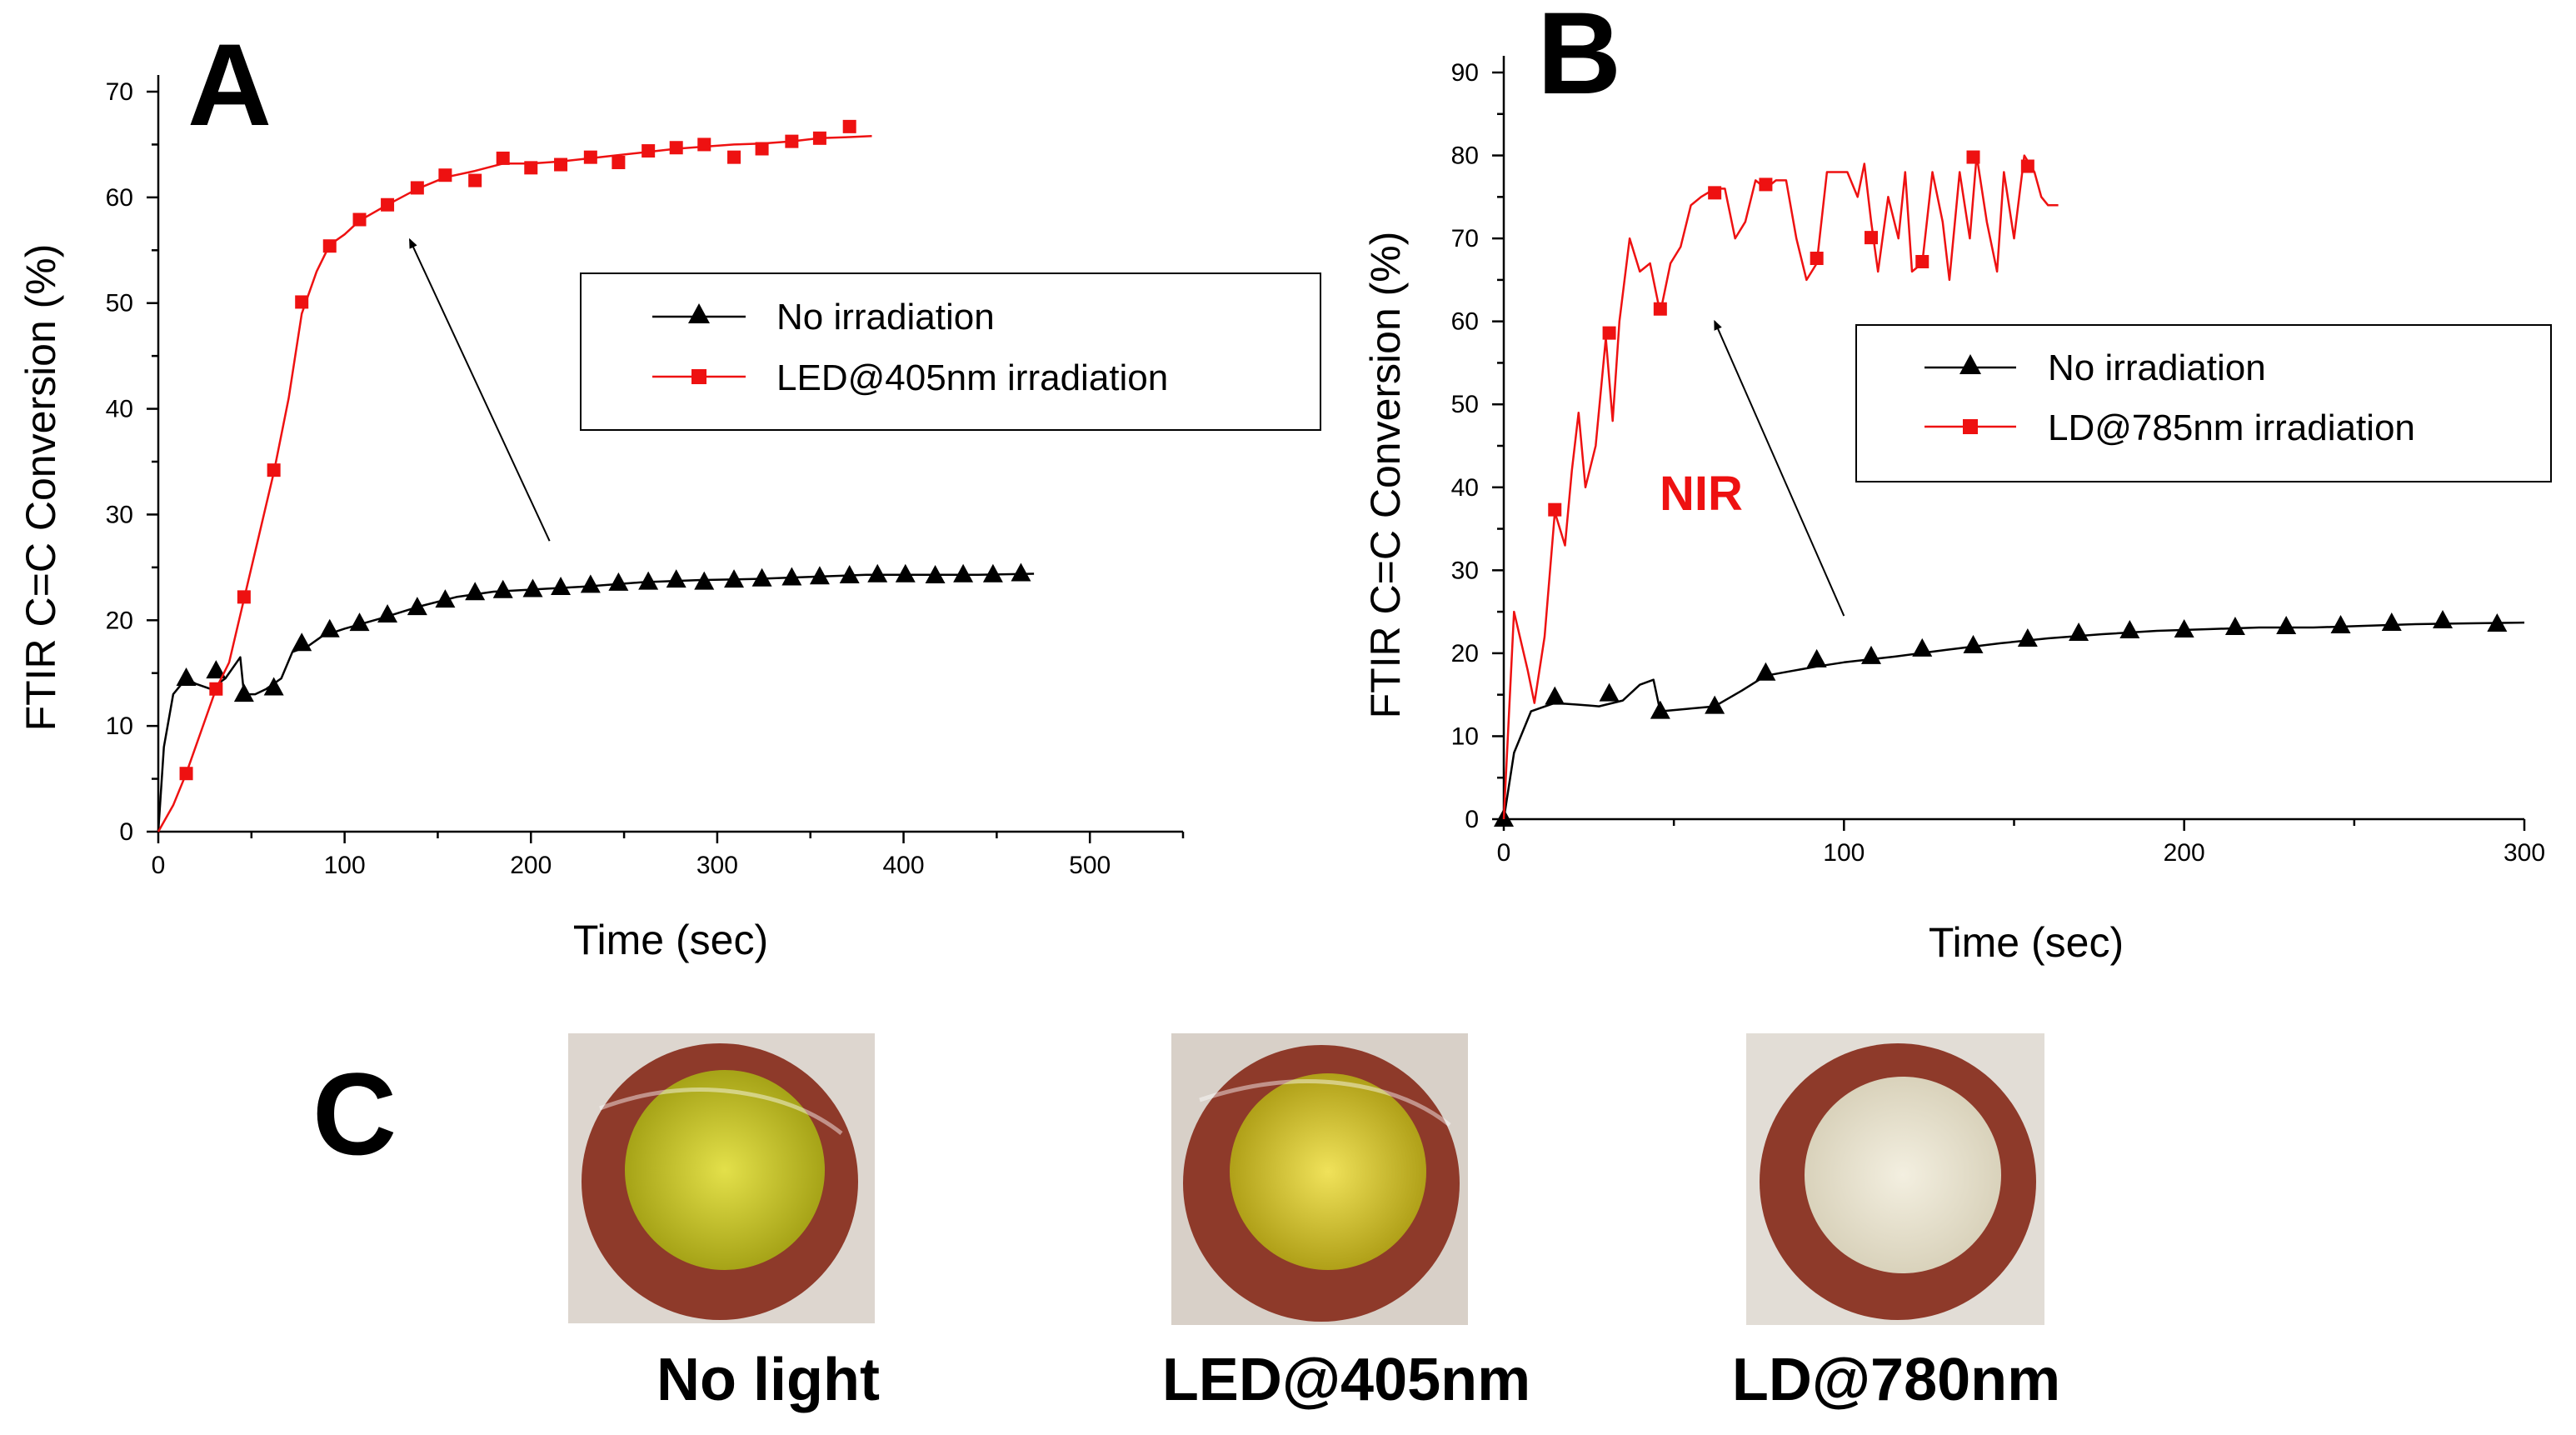 The image size is (2576, 1435). Describe the element at coordinates (699, 313) in the screenshot. I see `panel-a-legend-marker-triangle` at that location.